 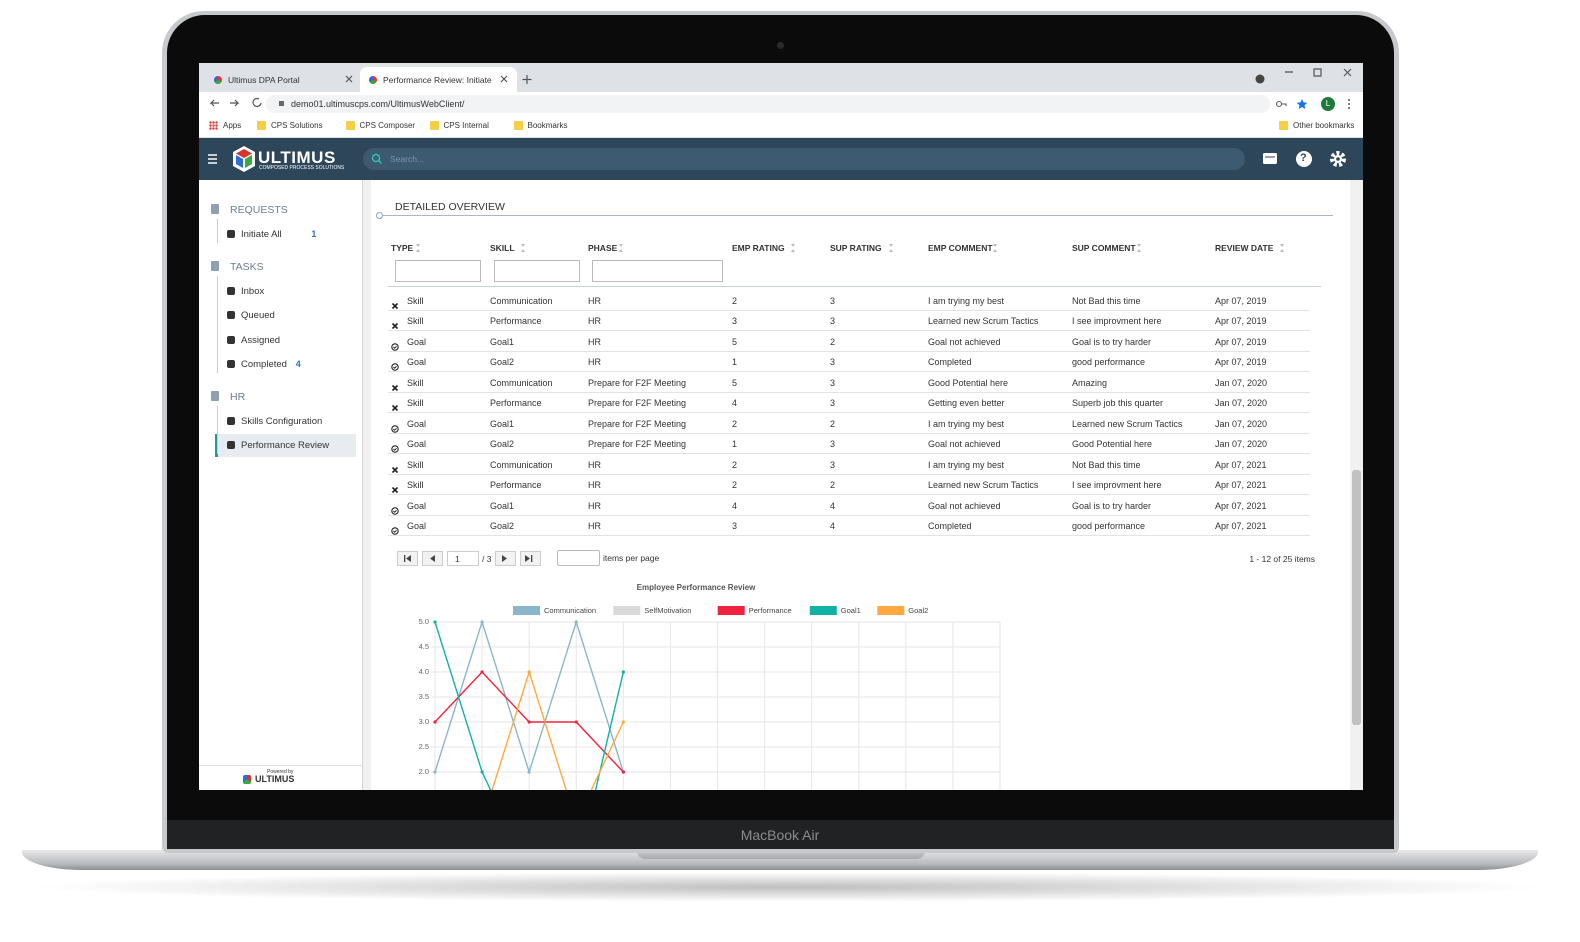 What do you see at coordinates (213, 125) in the screenshot?
I see `apps-icon` at bounding box center [213, 125].